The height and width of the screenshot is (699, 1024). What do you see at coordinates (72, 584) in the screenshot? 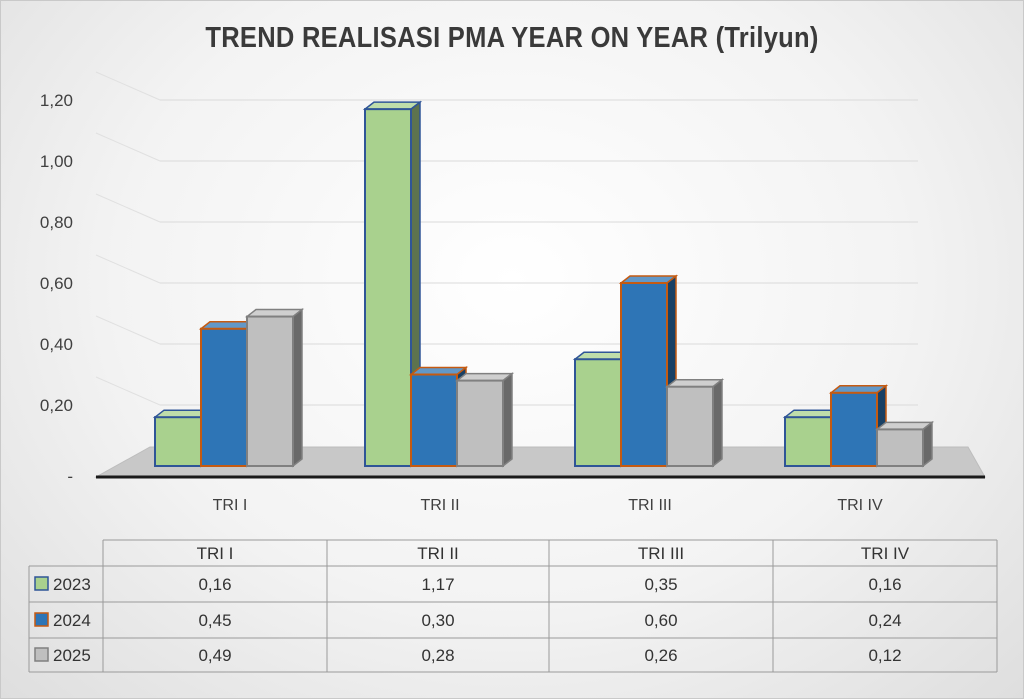
I see `legend-label: 2023` at bounding box center [72, 584].